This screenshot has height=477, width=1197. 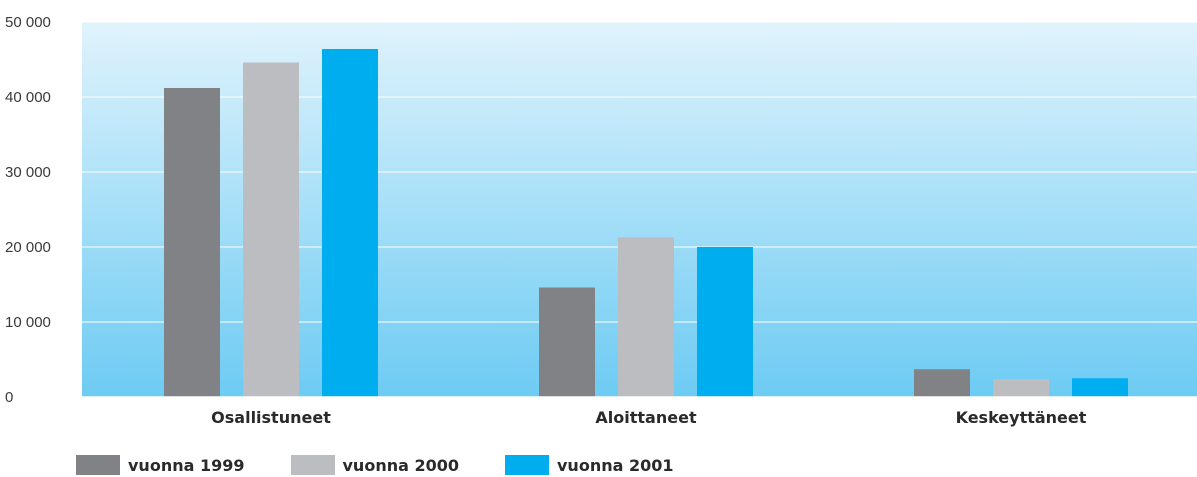 I want to click on legend-item: vuonna 1999, so click(x=160, y=465).